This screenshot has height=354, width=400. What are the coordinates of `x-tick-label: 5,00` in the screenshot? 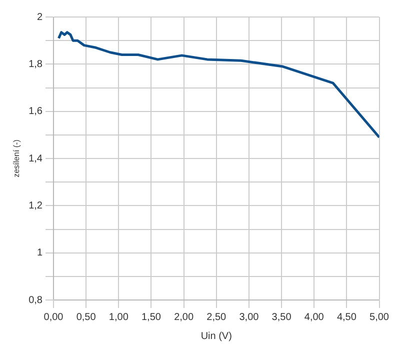 It's located at (380, 317).